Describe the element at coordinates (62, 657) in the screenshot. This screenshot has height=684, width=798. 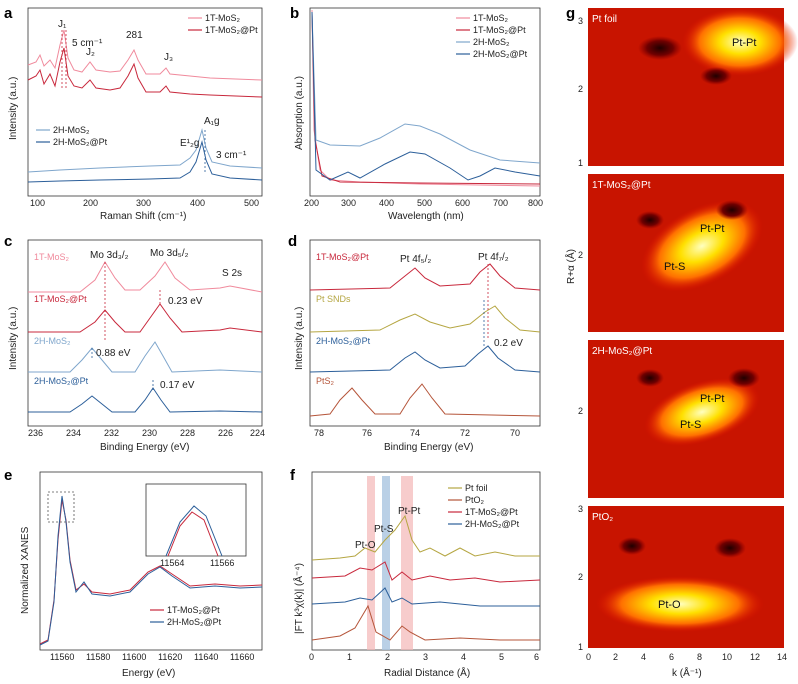
I see `xtick-e-0: 11560` at that location.